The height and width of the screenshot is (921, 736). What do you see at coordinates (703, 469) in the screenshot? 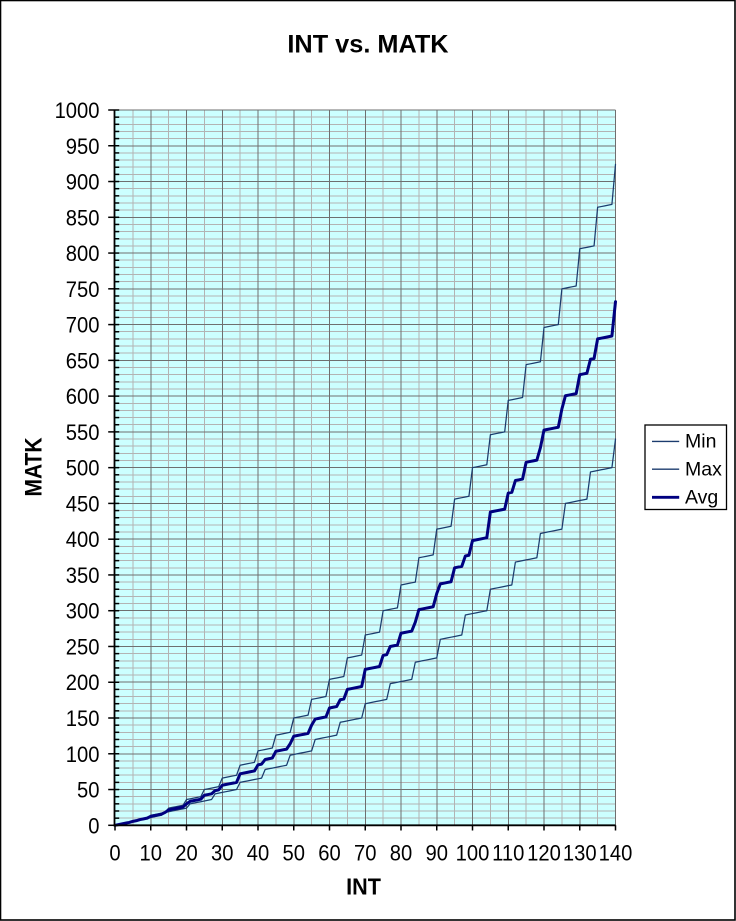
I see `svg-text: Max` at bounding box center [703, 469].